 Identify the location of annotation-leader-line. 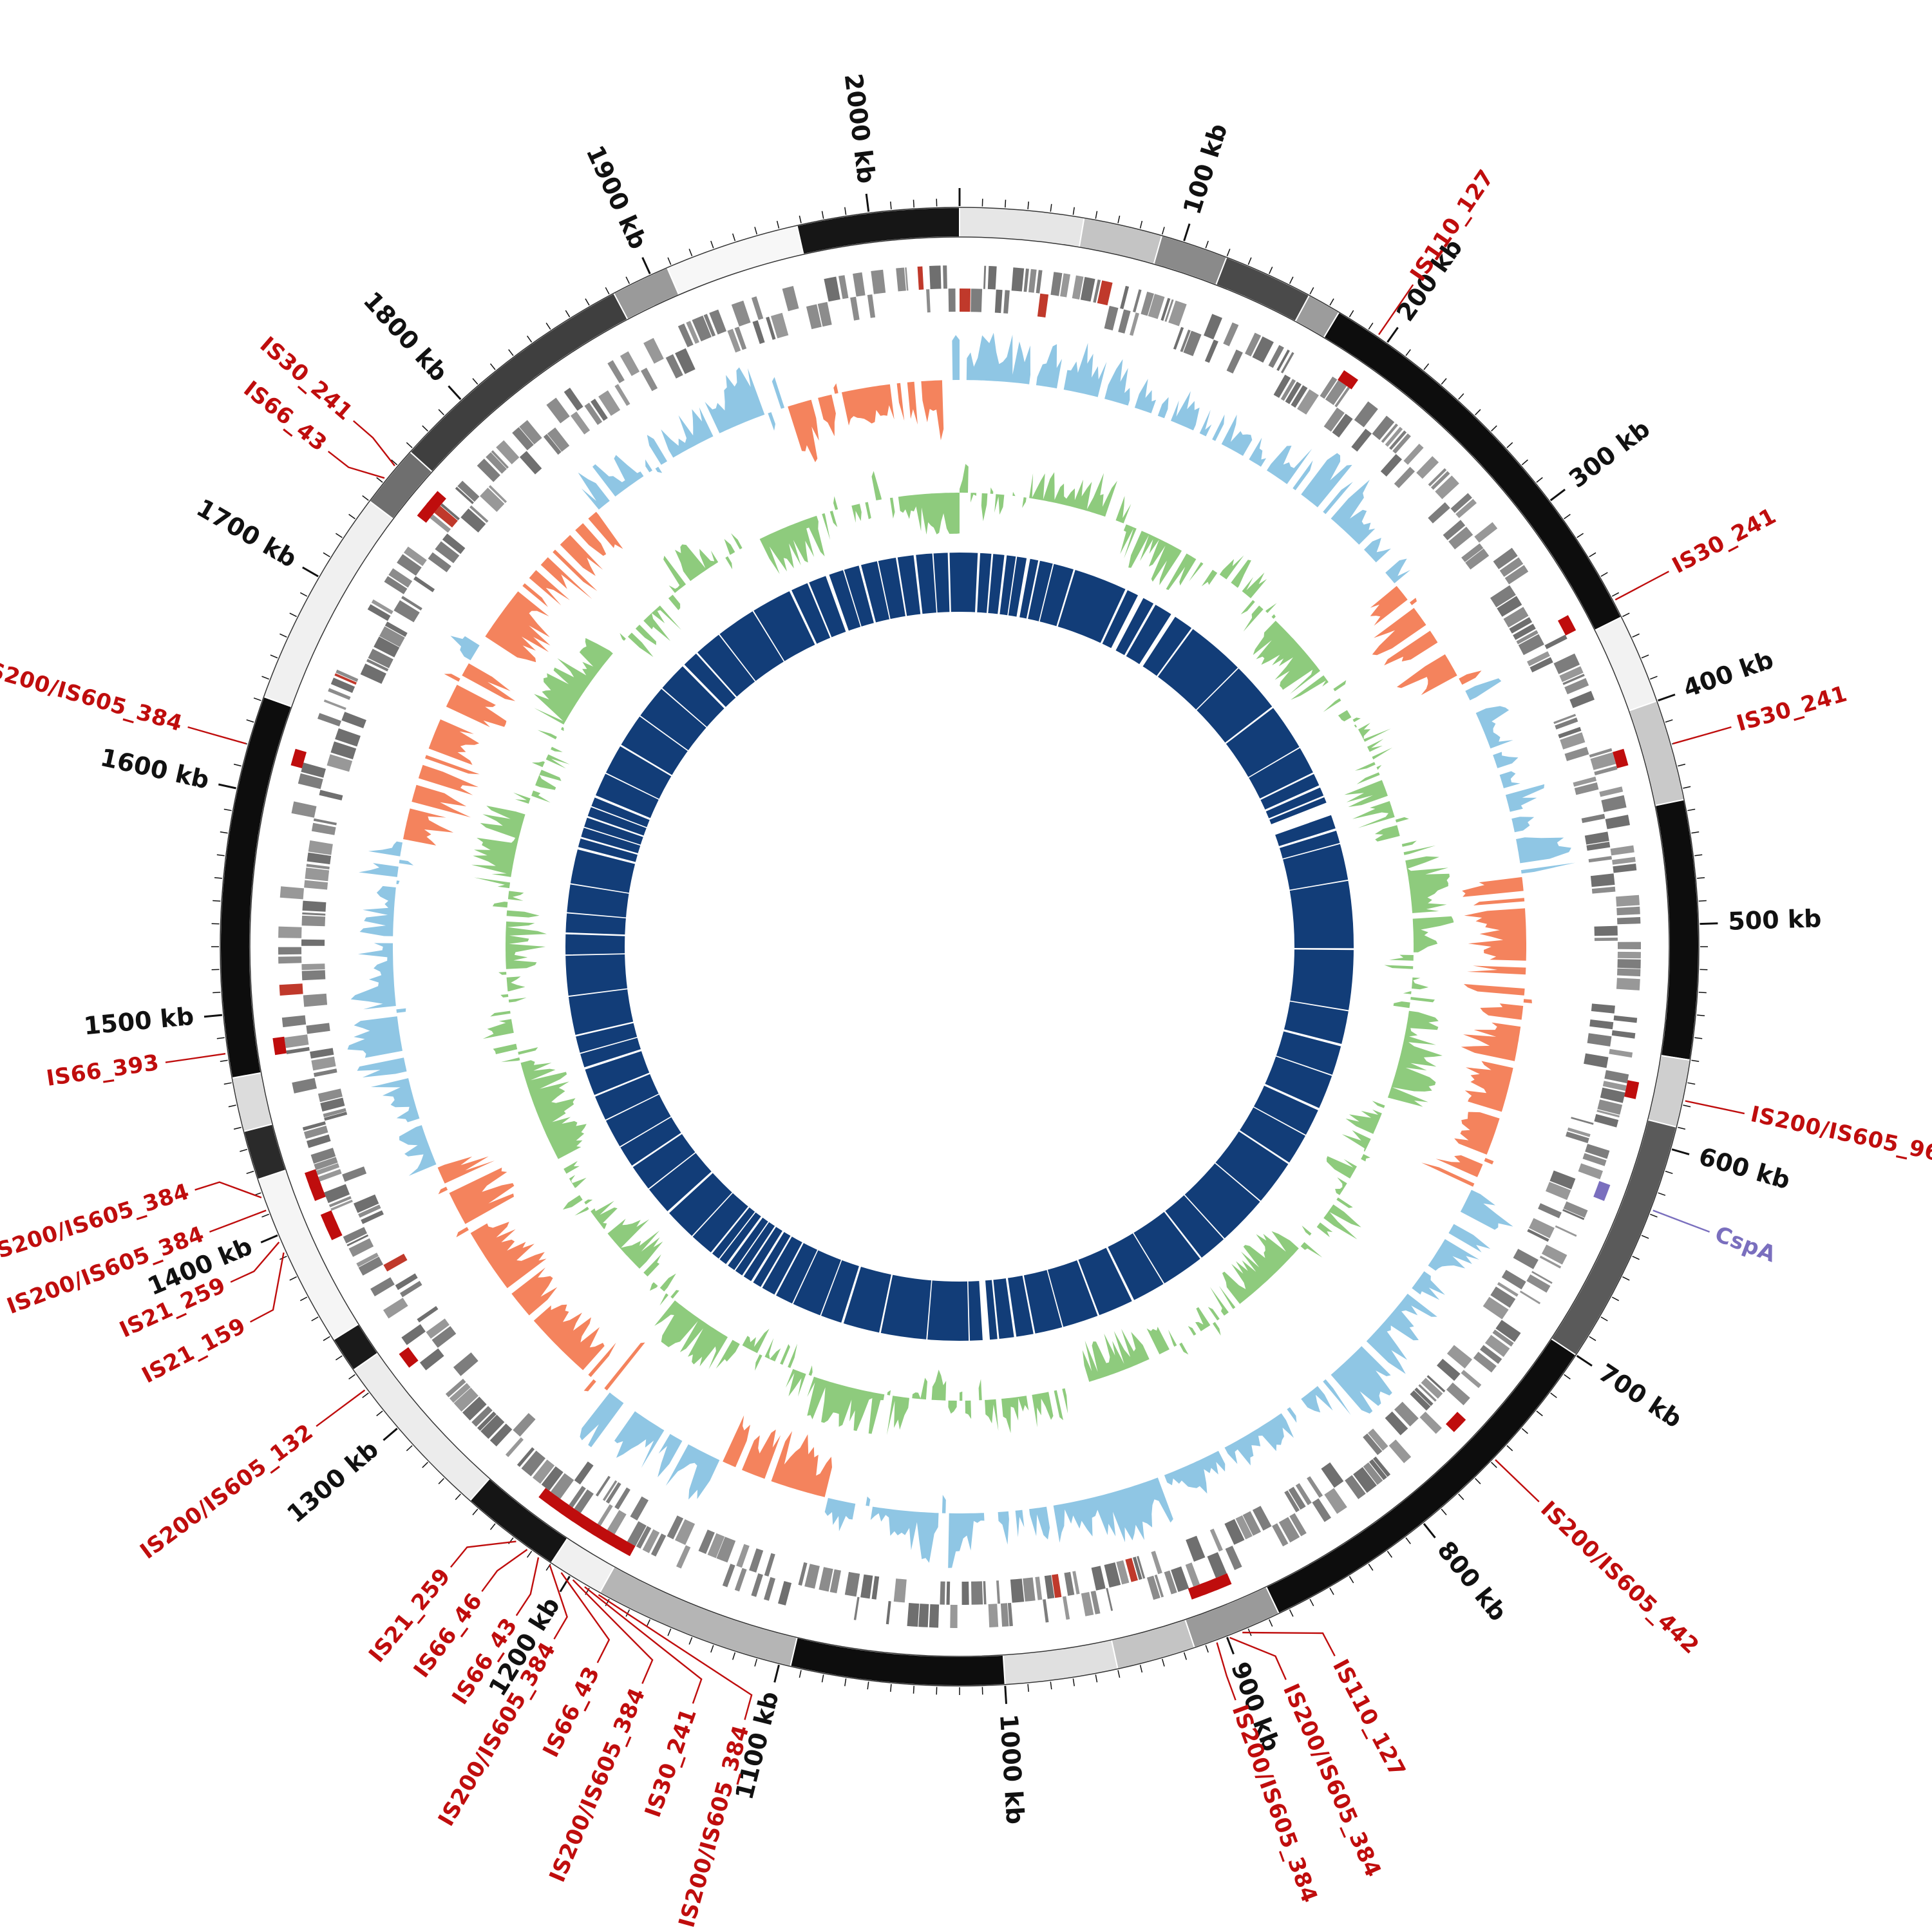
(356, 464).